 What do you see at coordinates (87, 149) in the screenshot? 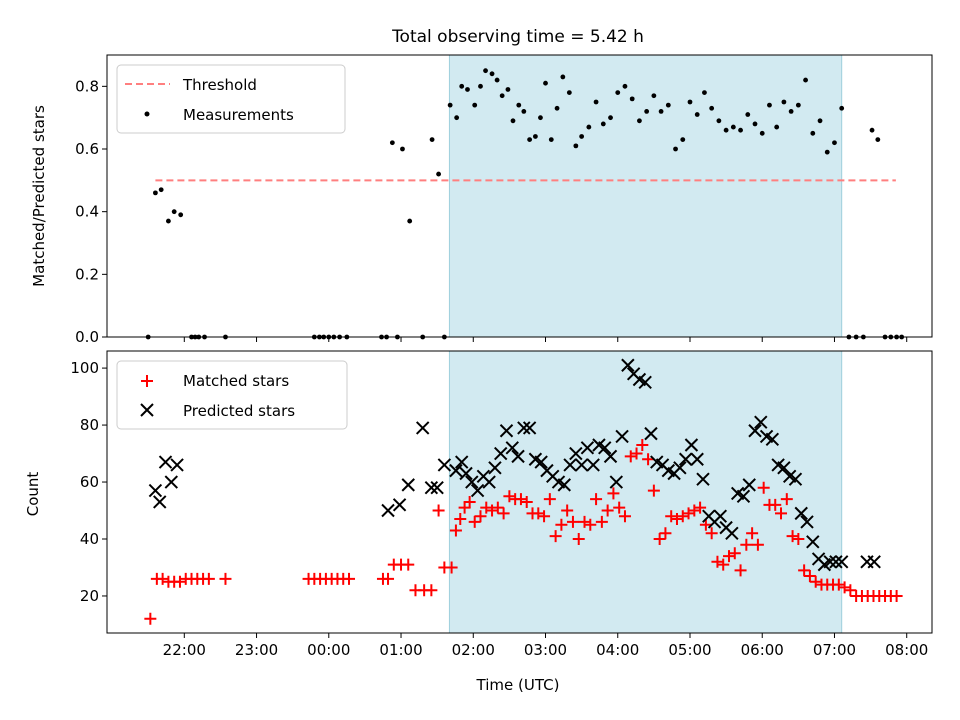
I see `y-tick-label: 0.6` at bounding box center [87, 149].